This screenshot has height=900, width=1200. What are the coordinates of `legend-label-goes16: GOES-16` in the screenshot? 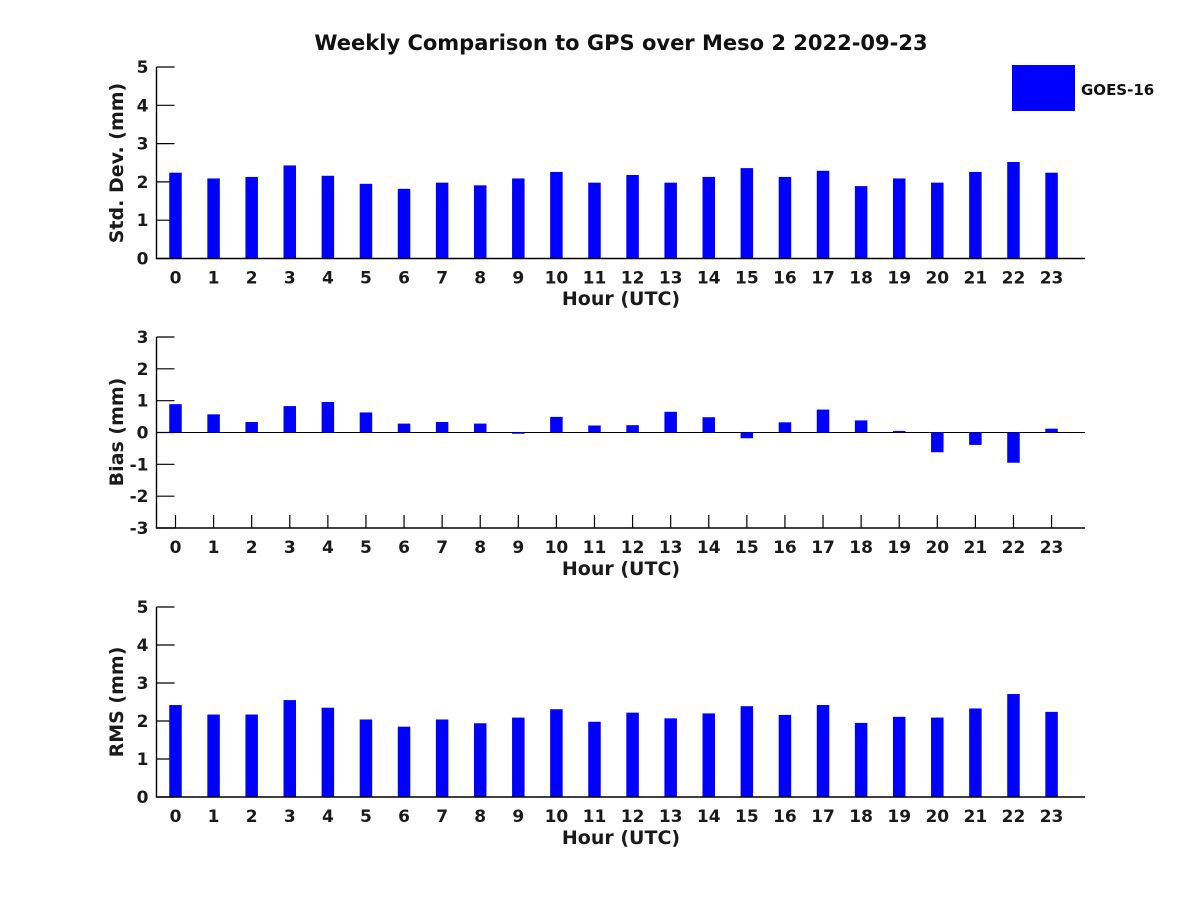 It's located at (1118, 90).